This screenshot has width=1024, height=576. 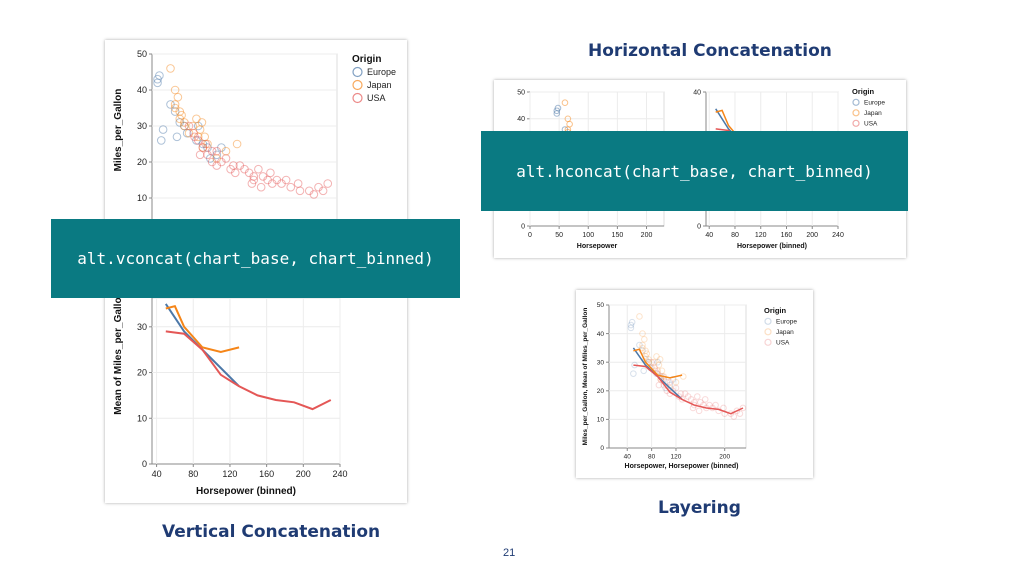 I want to click on hc-right-y-tick-label: 0, so click(x=699, y=226).